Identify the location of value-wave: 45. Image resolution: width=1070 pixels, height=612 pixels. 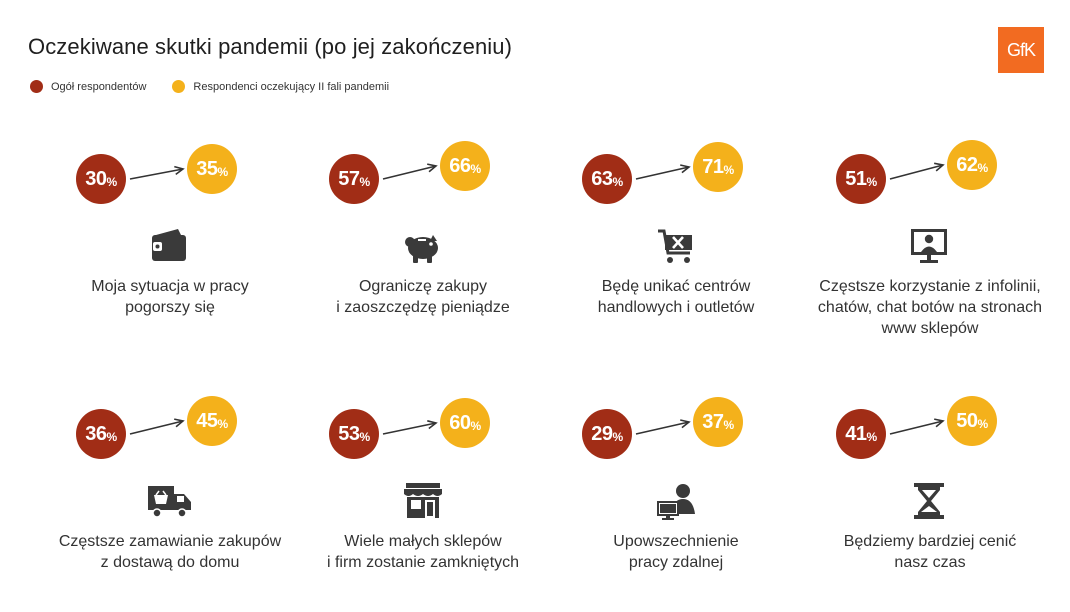
(207, 420).